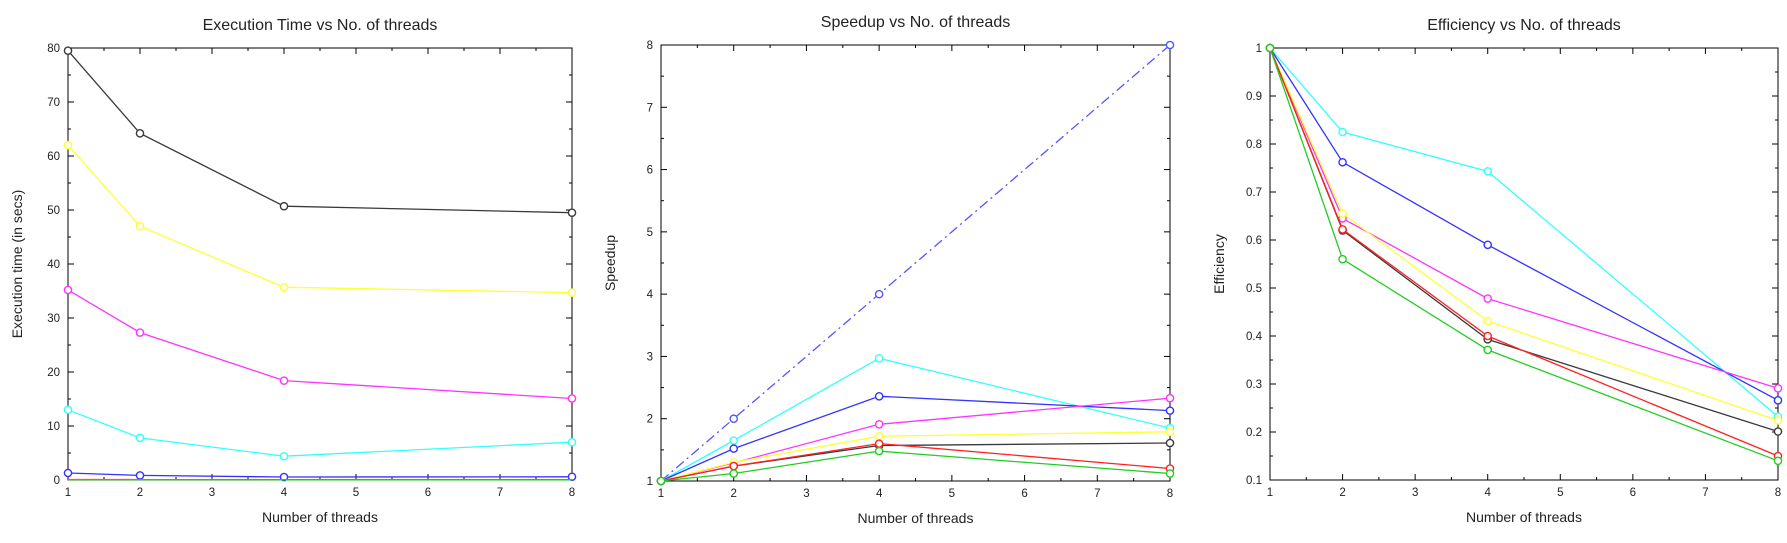 This screenshot has height=543, width=1787. I want to click on y-tick-label: 10, so click(53, 427).